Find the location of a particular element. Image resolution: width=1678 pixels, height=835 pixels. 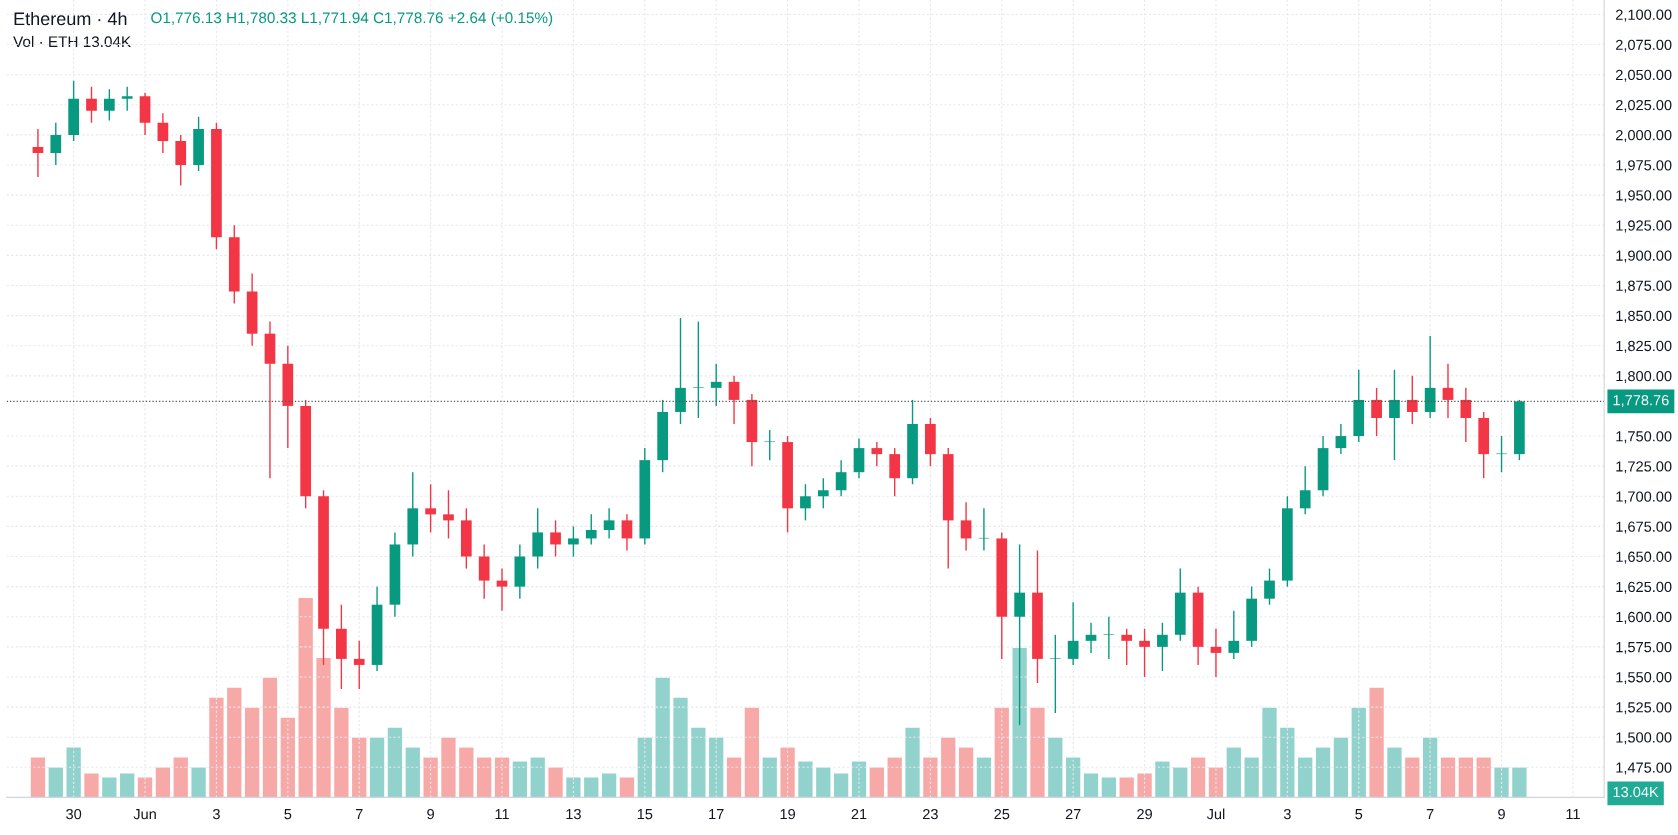

y-tick-label: 2,025.00 is located at coordinates (1644, 105).